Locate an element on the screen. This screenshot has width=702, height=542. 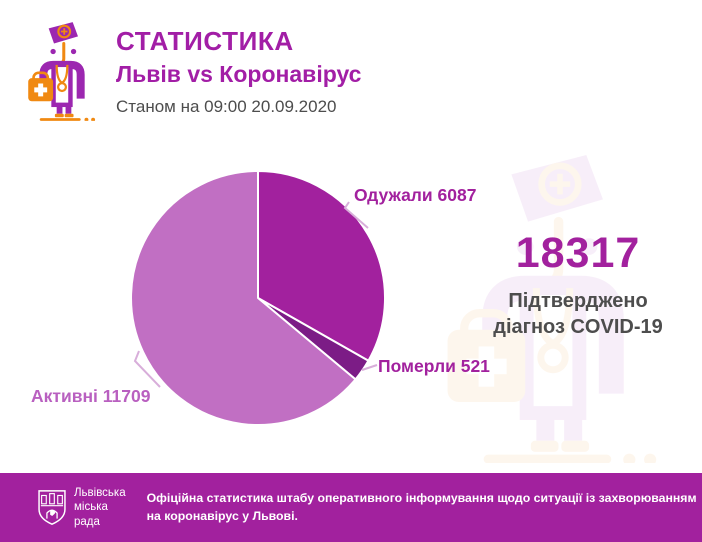
org-name: Львівська міська рада is located at coordinates (100, 507).